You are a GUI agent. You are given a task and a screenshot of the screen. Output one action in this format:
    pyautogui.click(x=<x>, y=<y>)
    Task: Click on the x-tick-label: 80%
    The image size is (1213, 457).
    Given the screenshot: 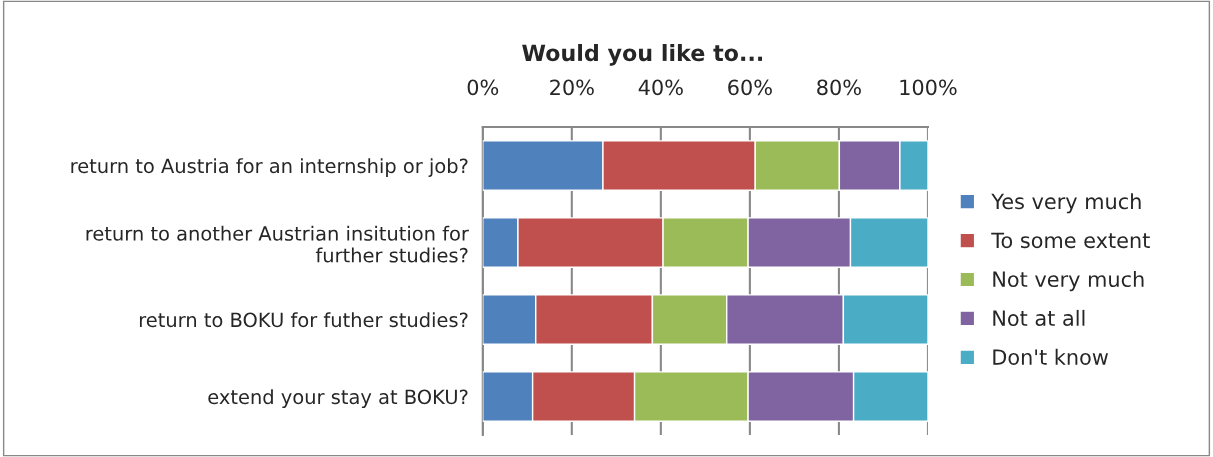 What is the action you would take?
    pyautogui.click(x=839, y=87)
    